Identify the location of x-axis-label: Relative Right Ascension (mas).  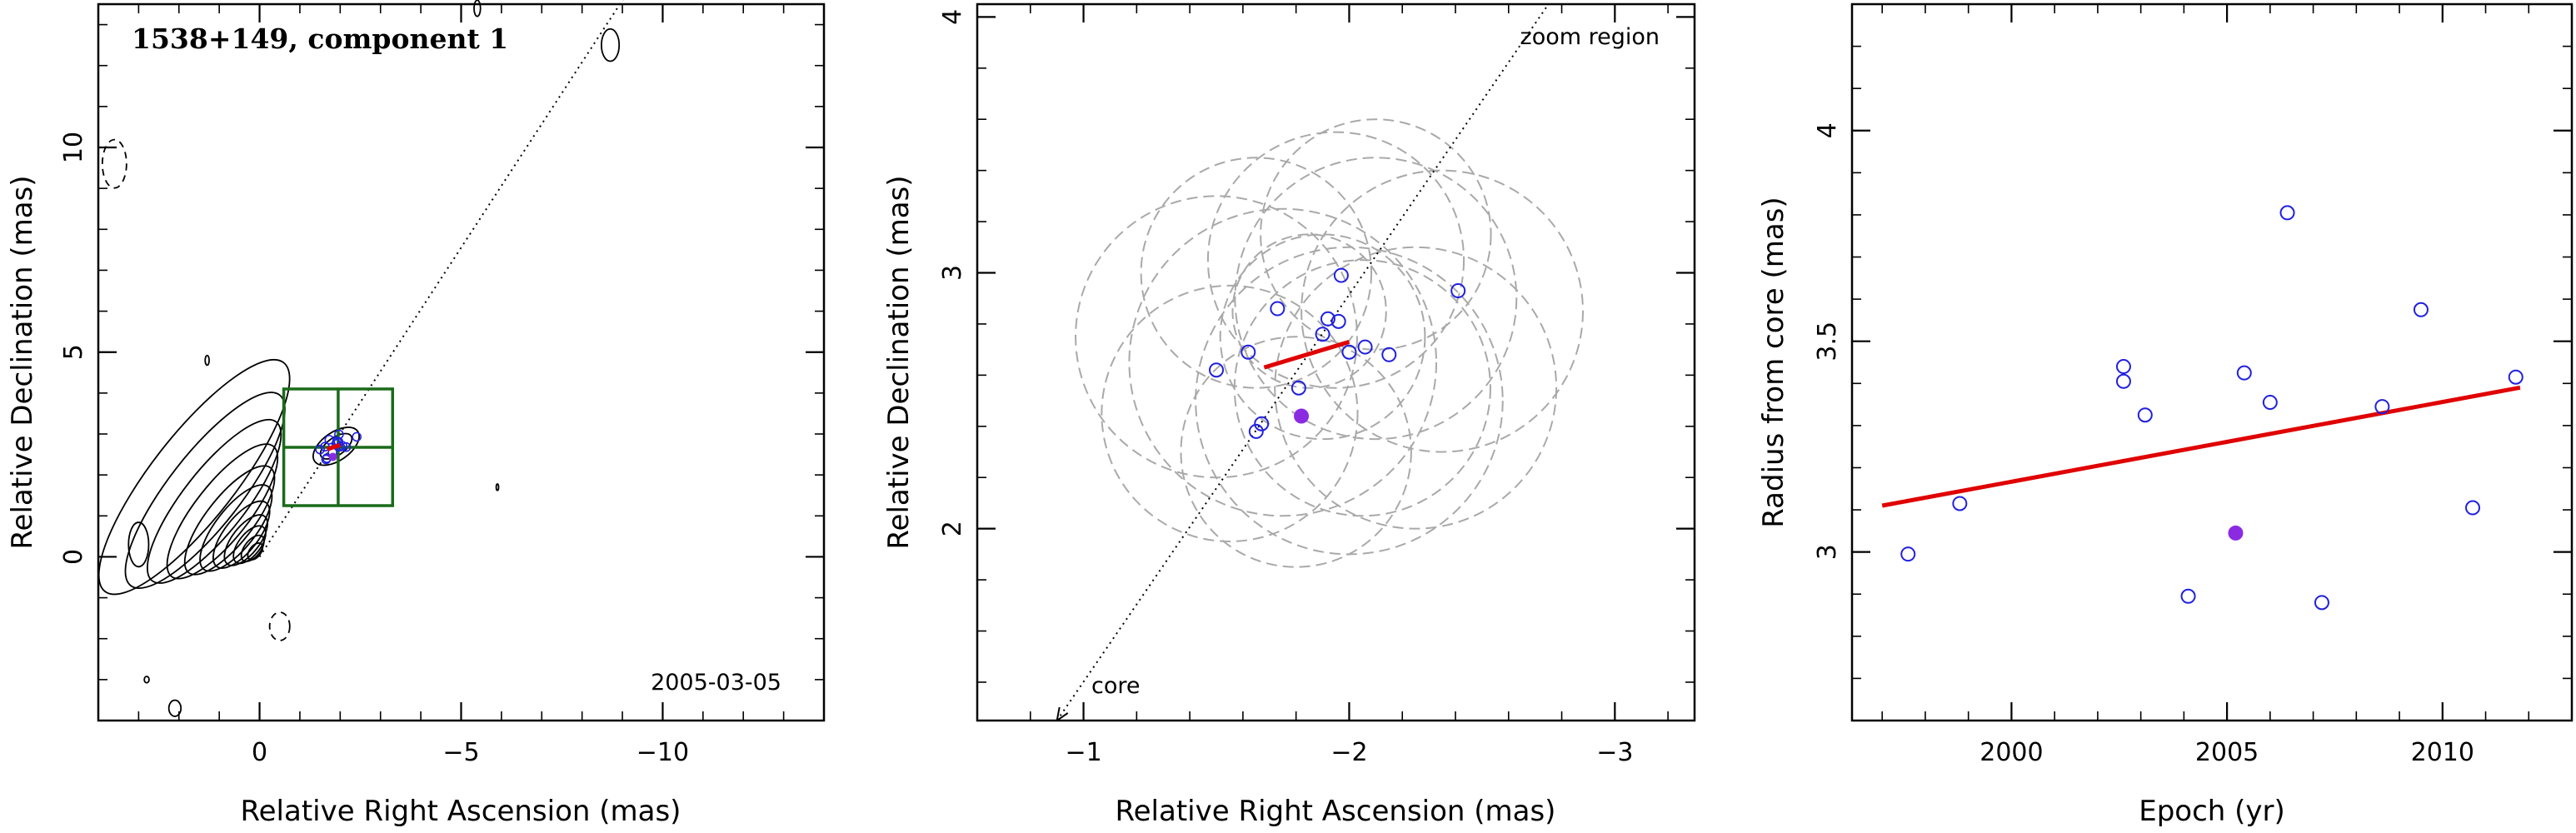
(461, 811).